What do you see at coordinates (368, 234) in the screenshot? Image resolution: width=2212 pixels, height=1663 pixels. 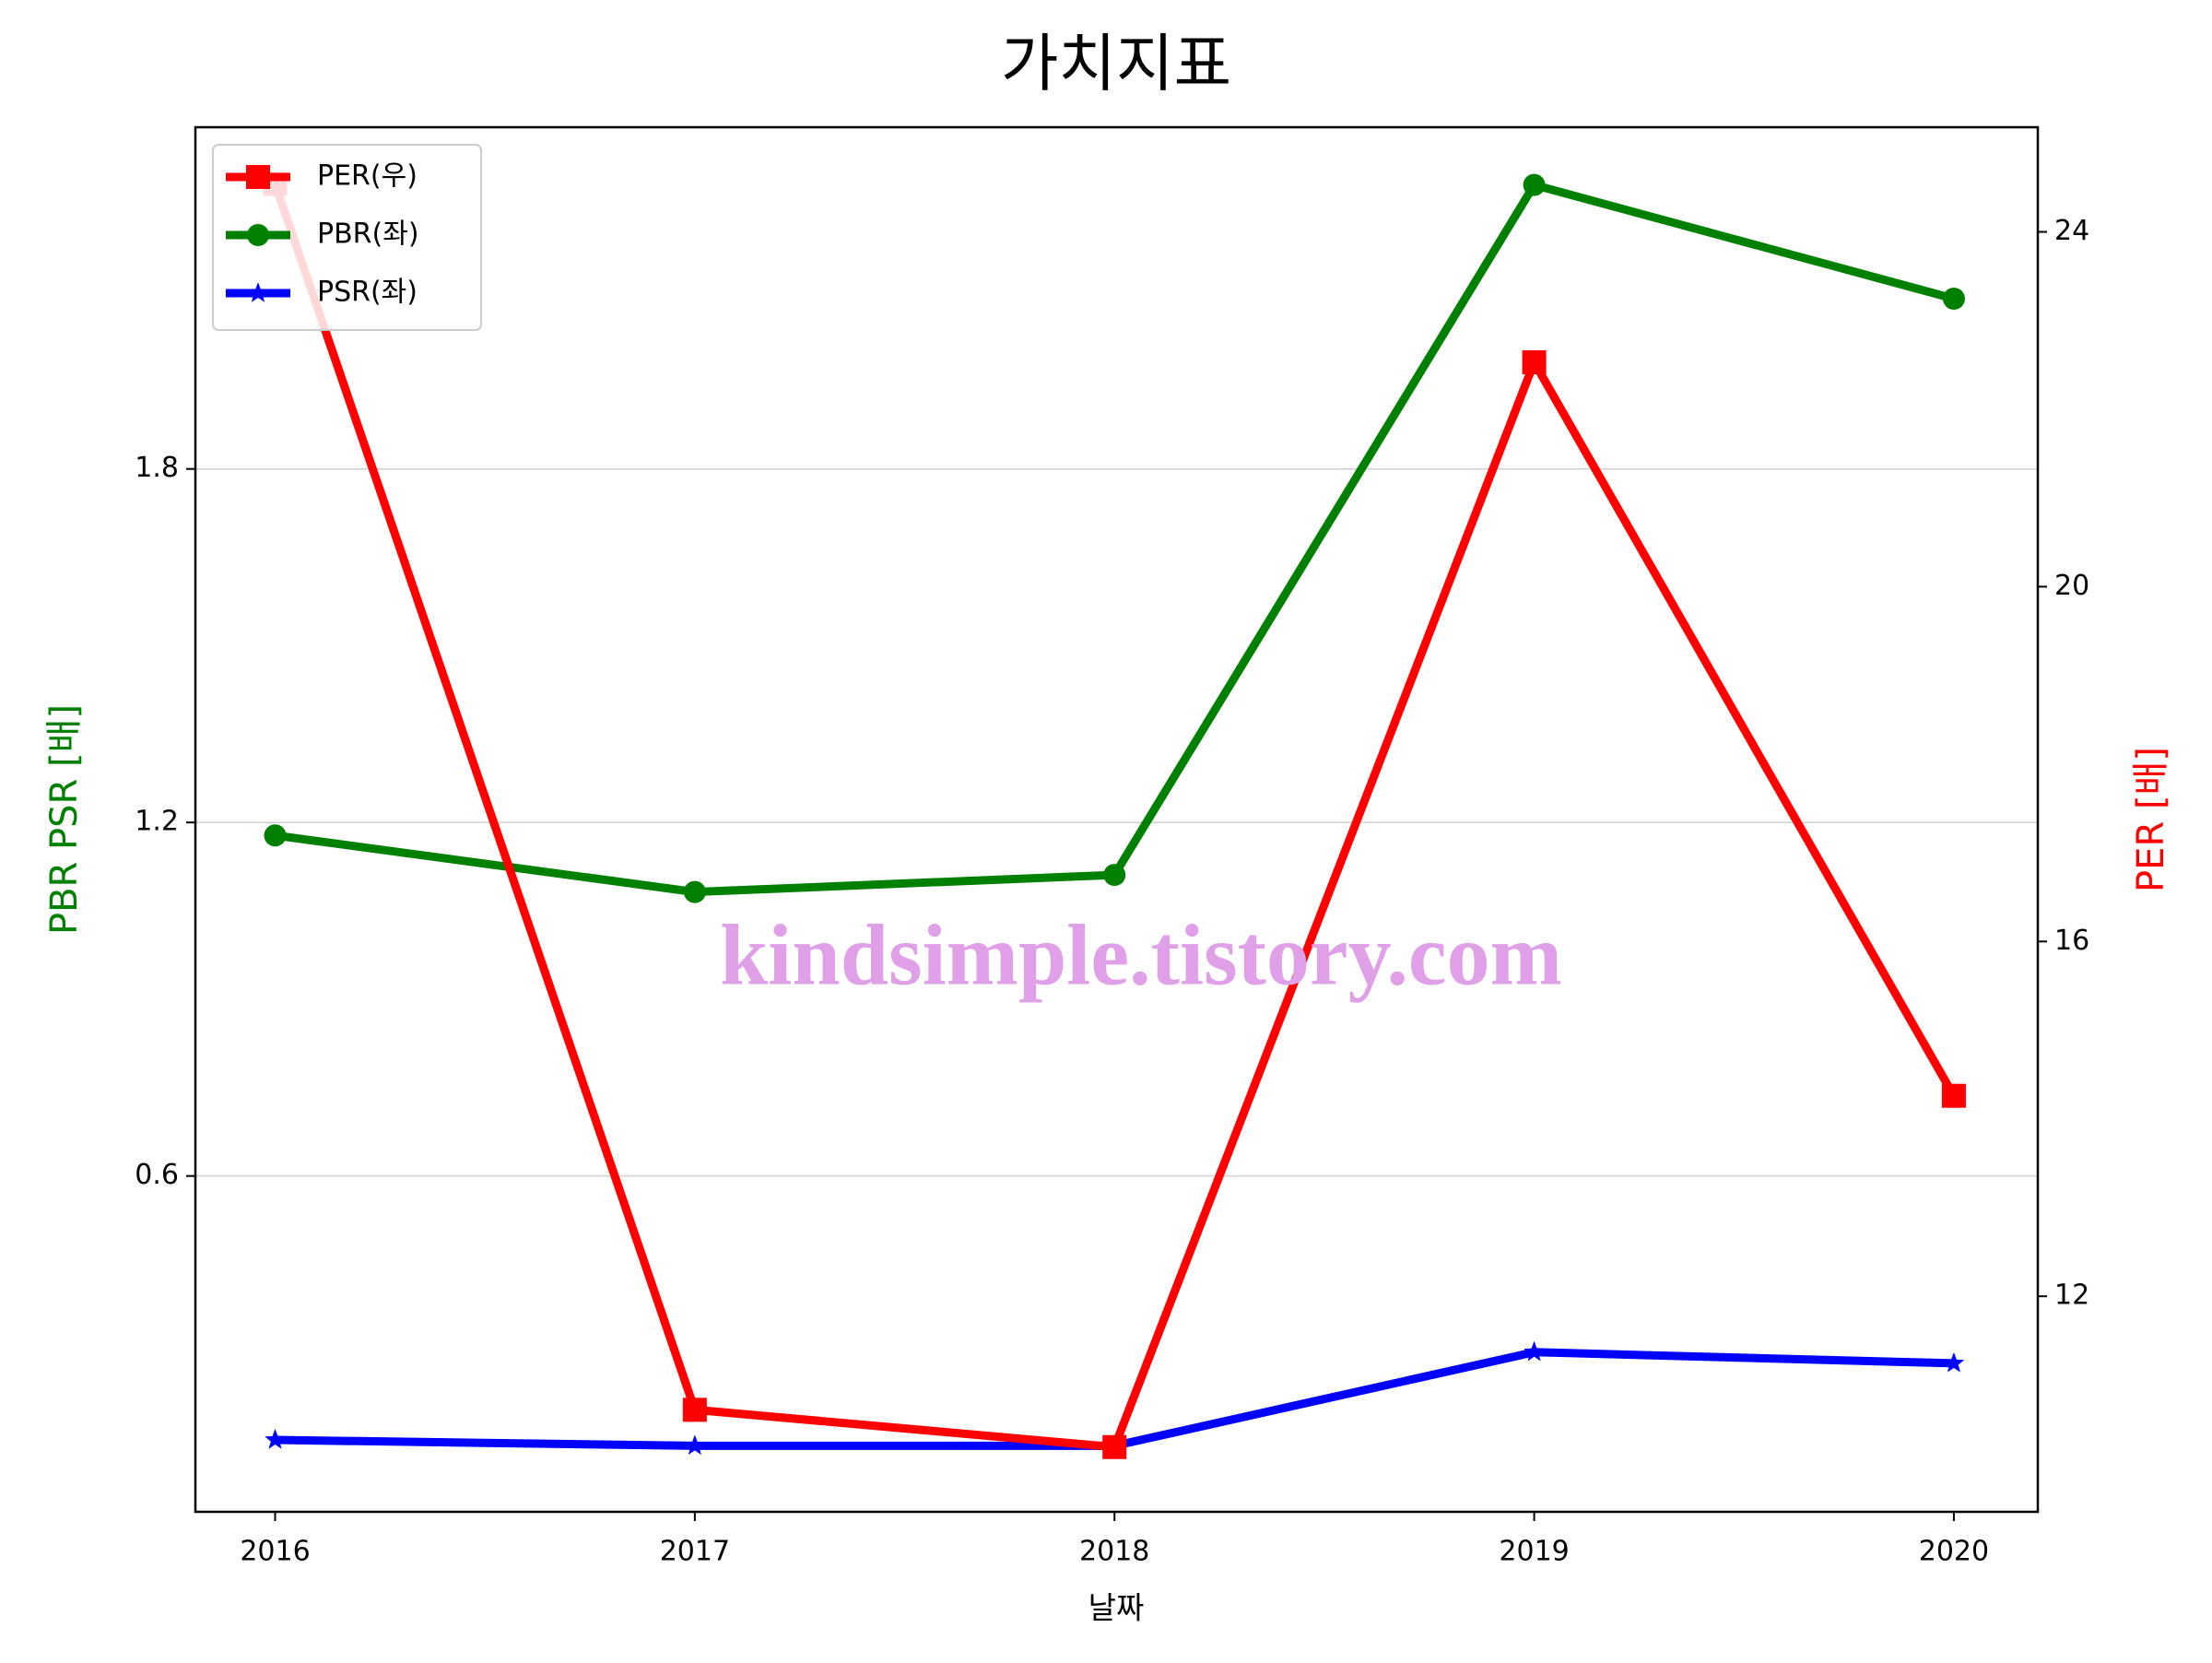 I see `legend-label: PBR(좌)` at bounding box center [368, 234].